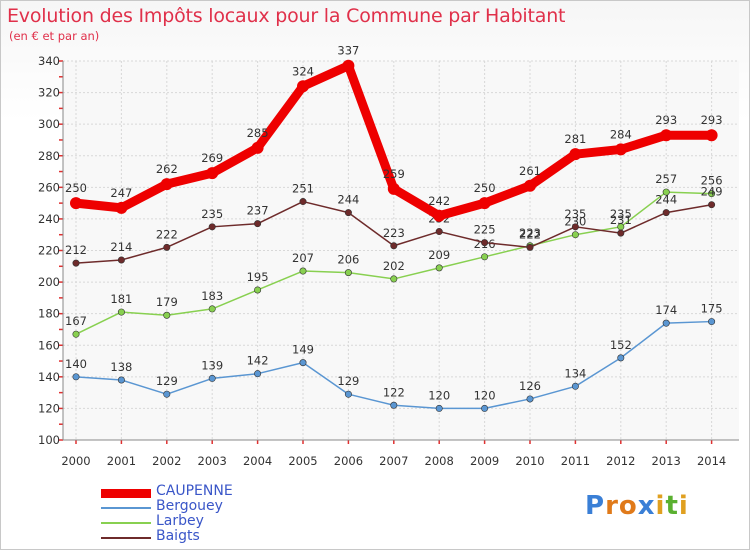  Describe the element at coordinates (485, 230) in the screenshot. I see `data-label: 225` at that location.